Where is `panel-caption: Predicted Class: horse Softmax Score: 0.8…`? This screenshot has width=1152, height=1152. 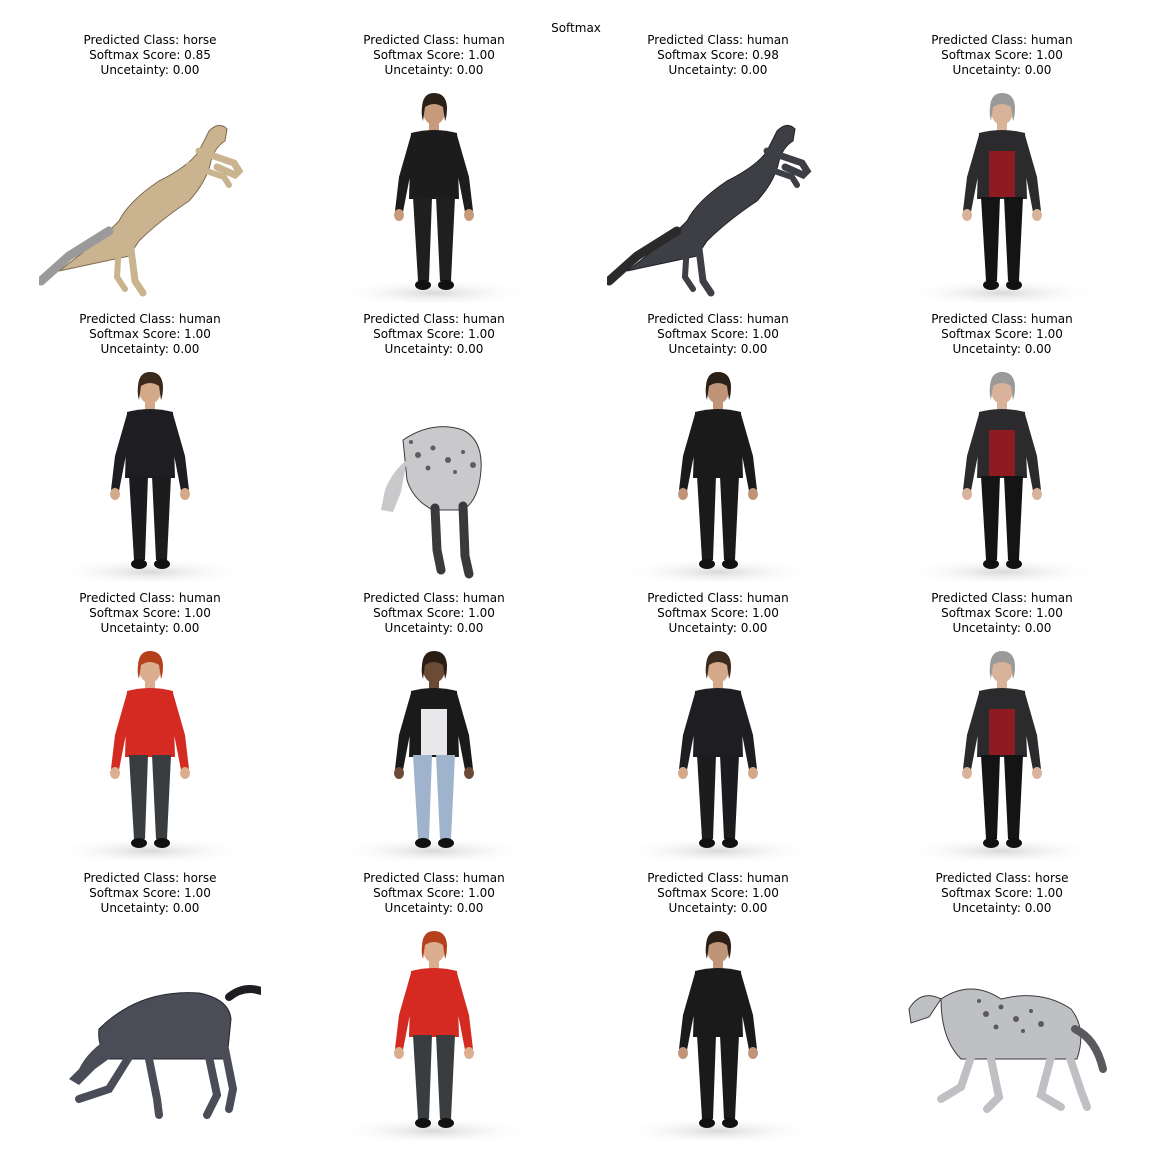 panel-caption: Predicted Class: horse Softmax Score: 0.8… is located at coordinates (150, 55).